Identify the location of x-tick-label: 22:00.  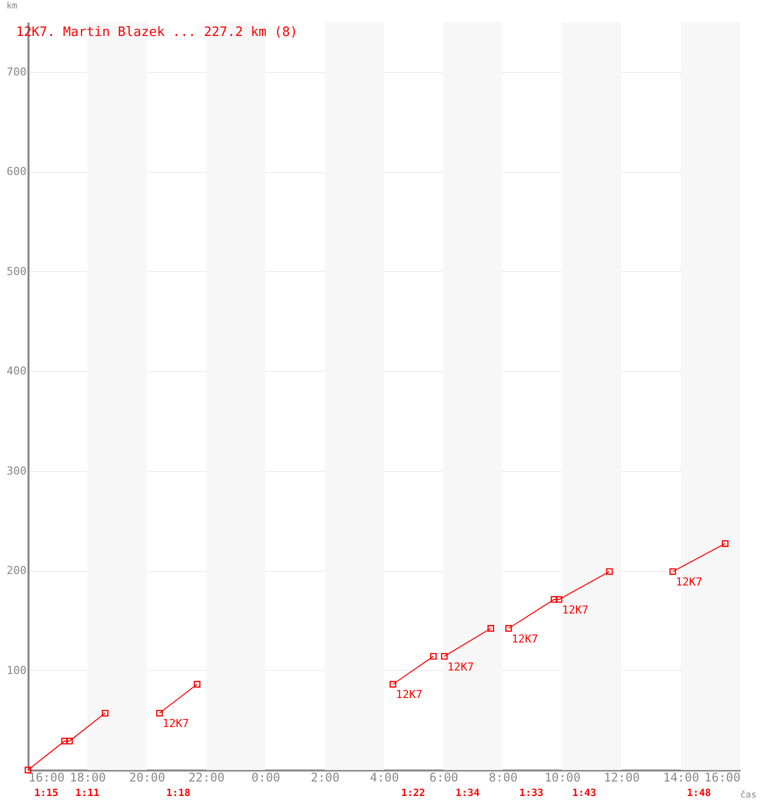
(206, 777).